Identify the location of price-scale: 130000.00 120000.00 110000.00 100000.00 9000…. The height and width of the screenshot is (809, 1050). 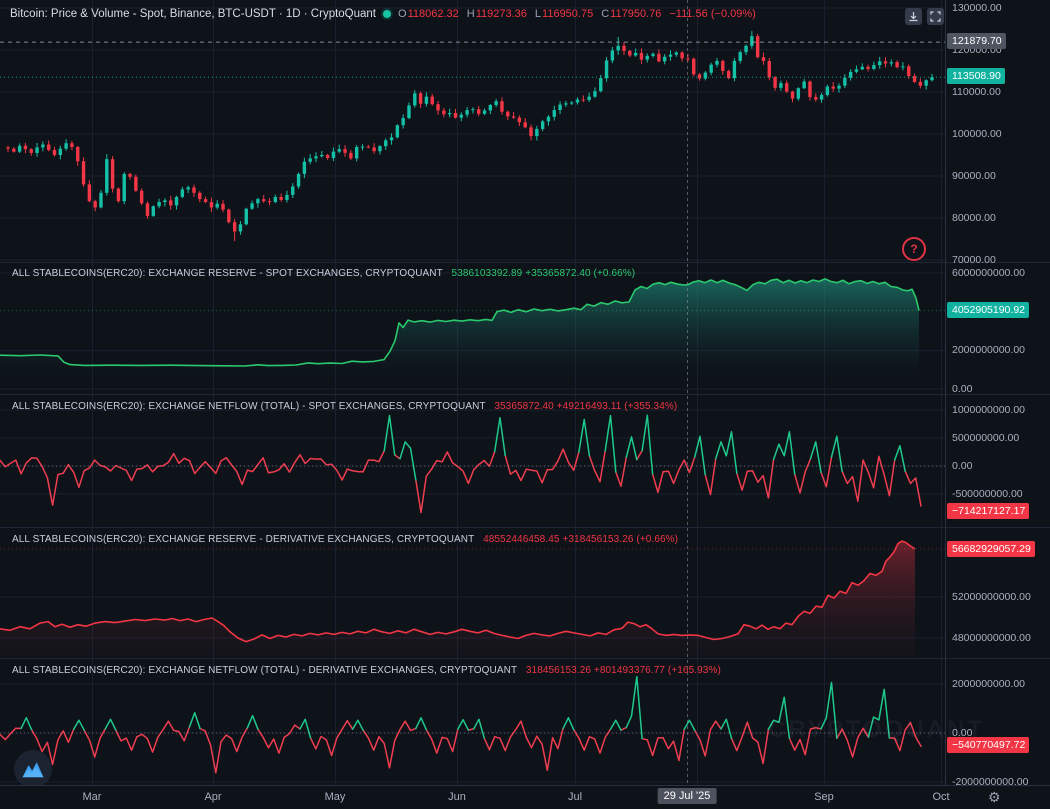
(998, 394).